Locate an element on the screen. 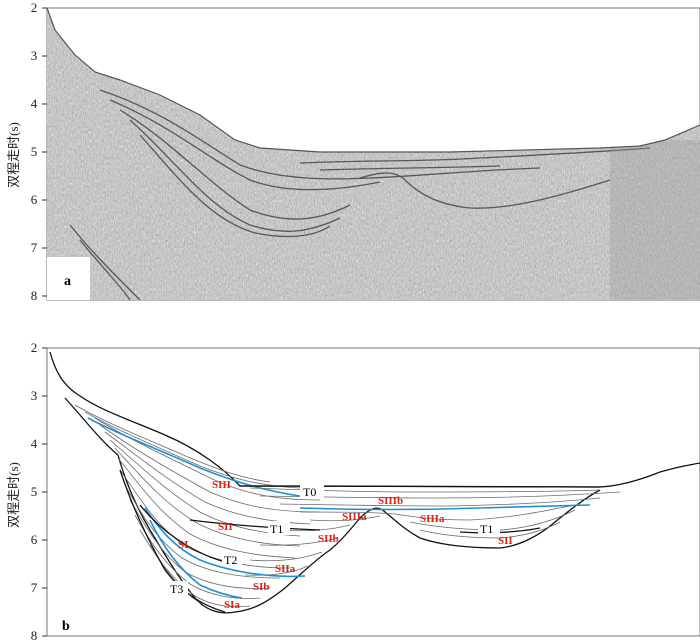 Image resolution: width=700 pixels, height=643 pixels. panel-b-label: b is located at coordinates (66, 626).